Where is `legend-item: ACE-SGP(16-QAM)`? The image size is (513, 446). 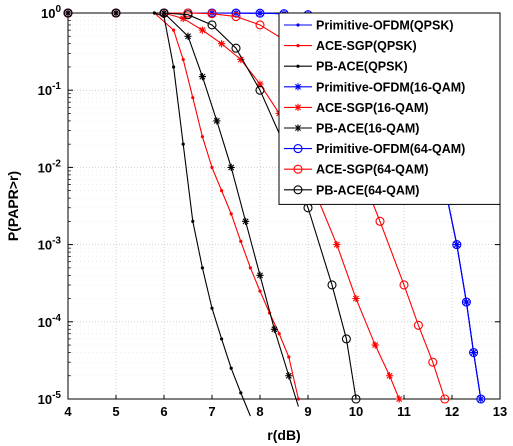 legend-item: ACE-SGP(16-QAM) is located at coordinates (356, 108).